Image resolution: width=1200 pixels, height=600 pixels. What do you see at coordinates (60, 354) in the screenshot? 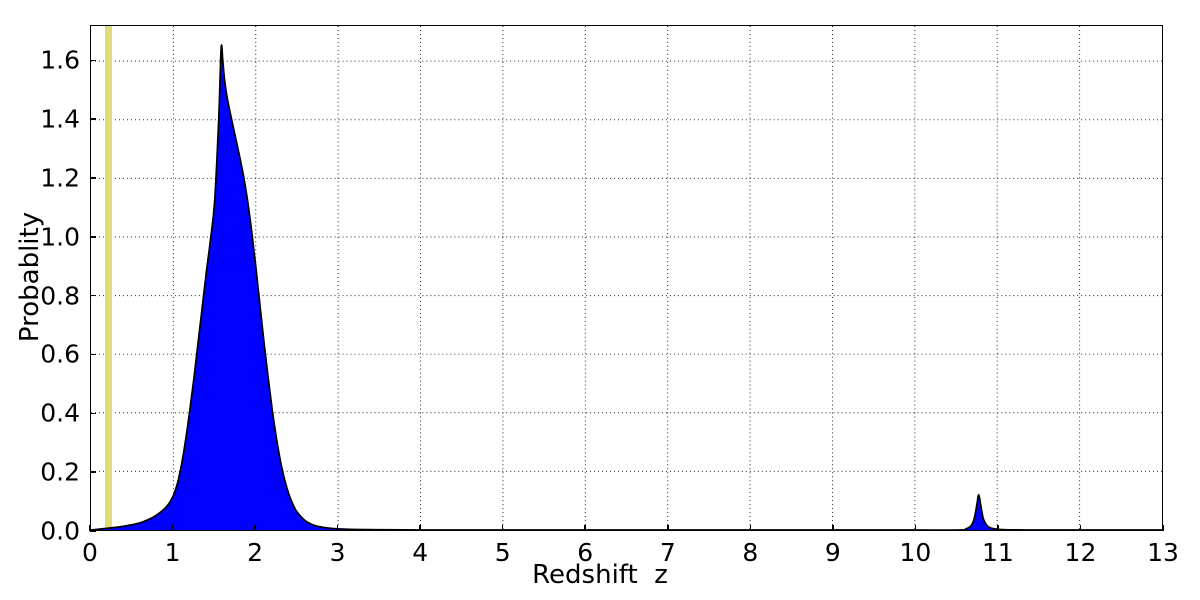
I see `y-tick-label: 0.6` at bounding box center [60, 354].